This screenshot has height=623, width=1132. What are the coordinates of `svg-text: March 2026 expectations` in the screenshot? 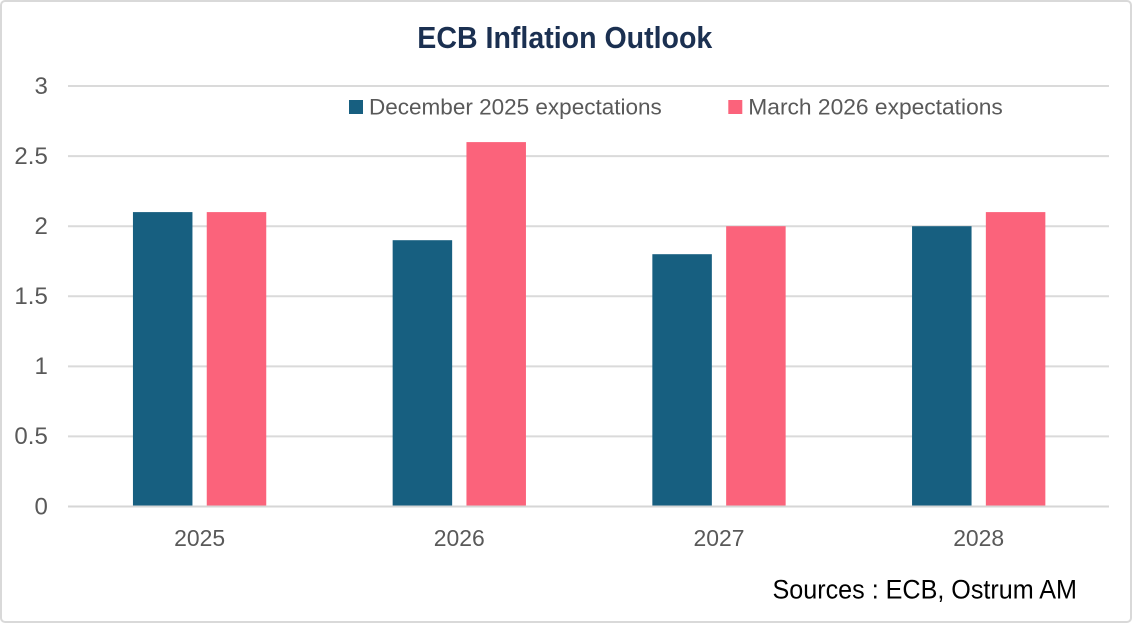 It's located at (875, 107).